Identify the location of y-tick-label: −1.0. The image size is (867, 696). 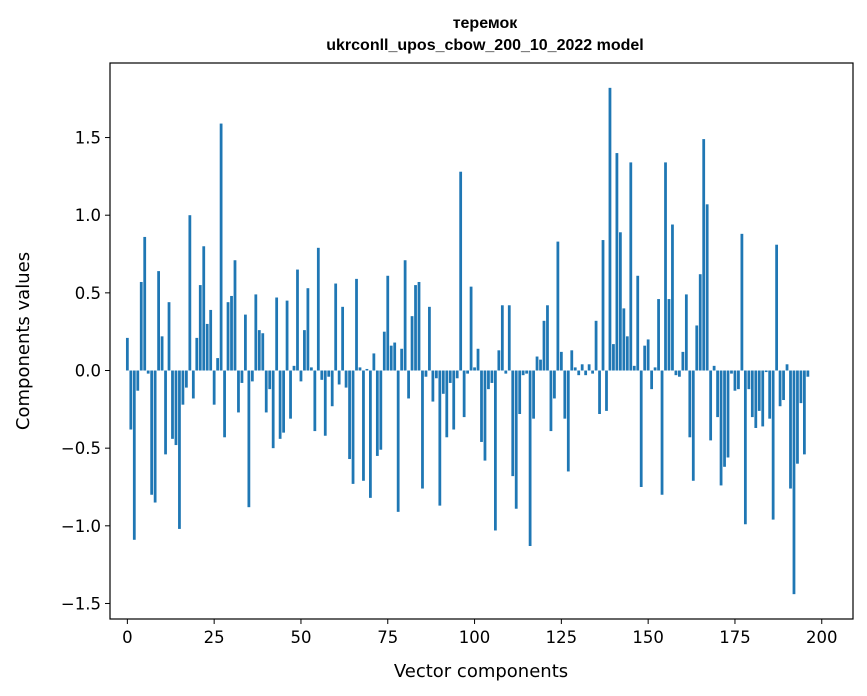
(81, 526).